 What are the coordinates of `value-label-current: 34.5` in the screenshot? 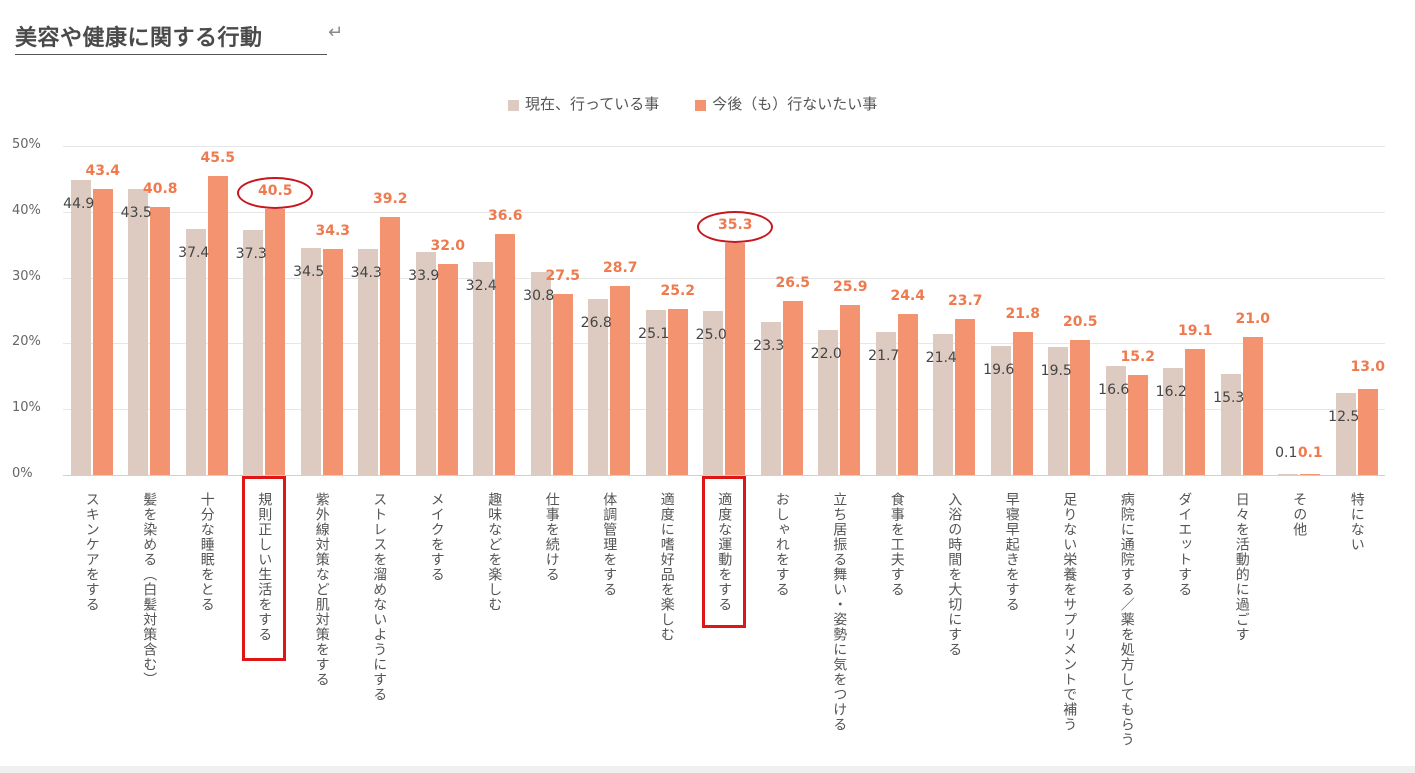 It's located at (309, 271).